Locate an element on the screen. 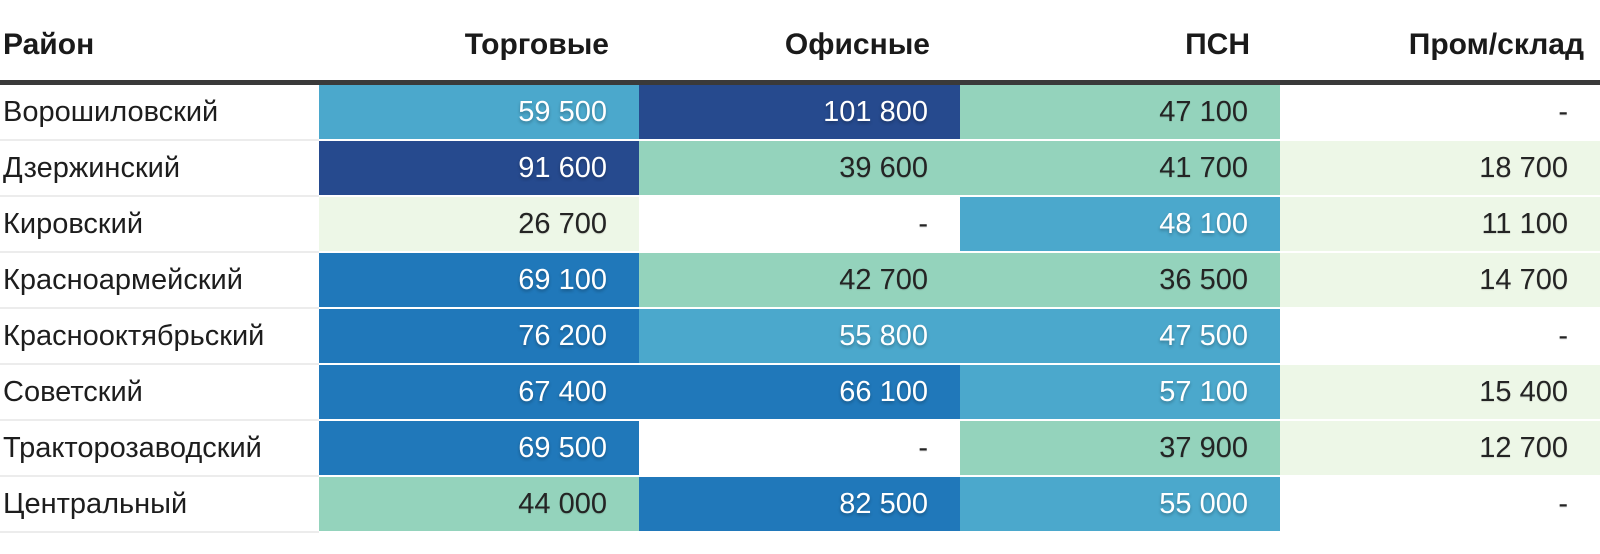  cell-industrial: 11 100 is located at coordinates (1440, 225).